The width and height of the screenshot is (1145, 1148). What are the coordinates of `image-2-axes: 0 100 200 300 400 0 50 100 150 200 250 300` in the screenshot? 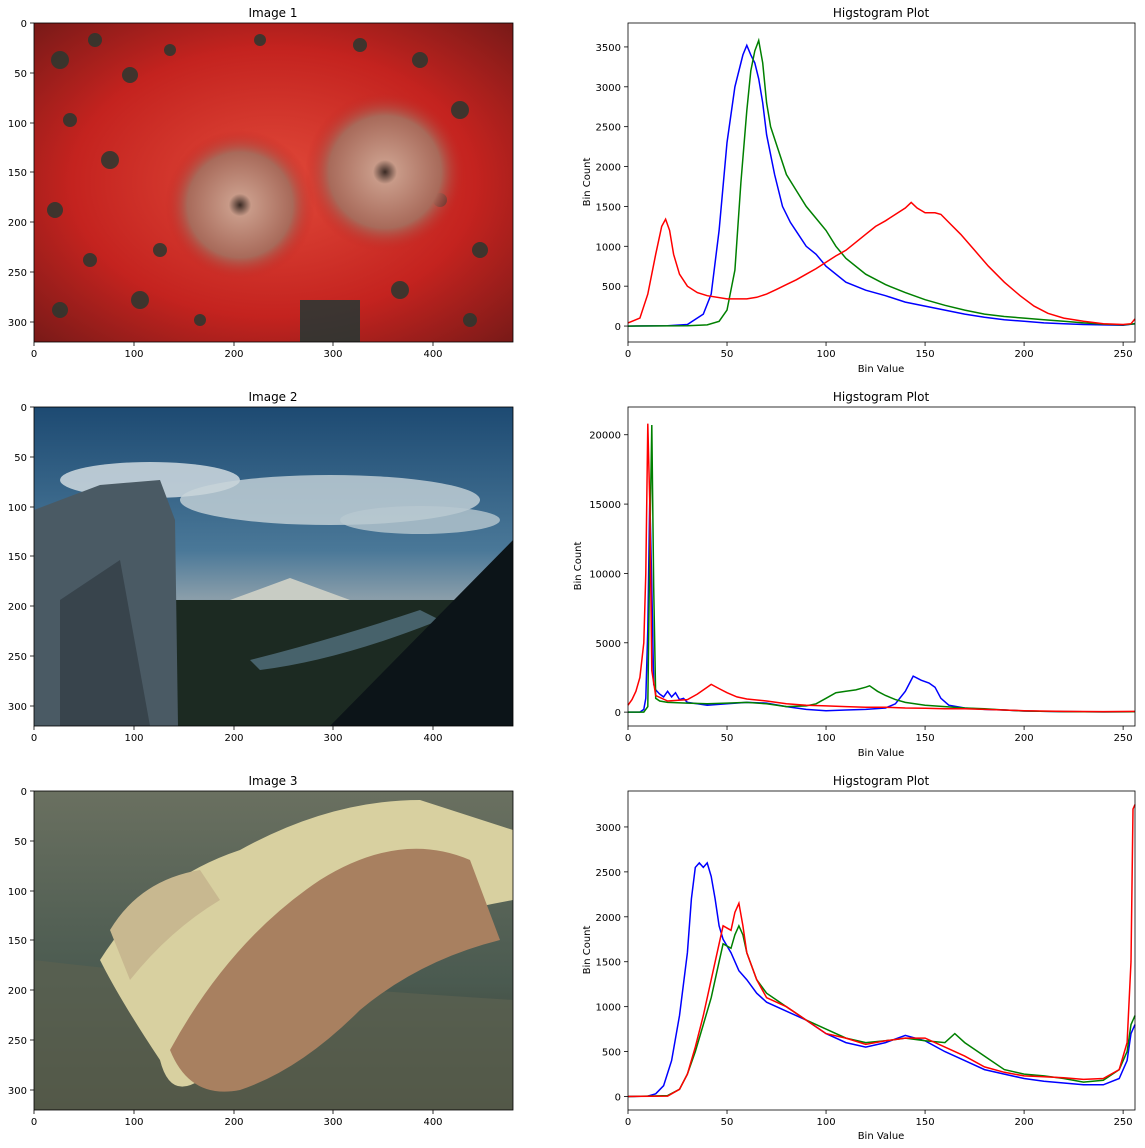 It's located at (225, 573).